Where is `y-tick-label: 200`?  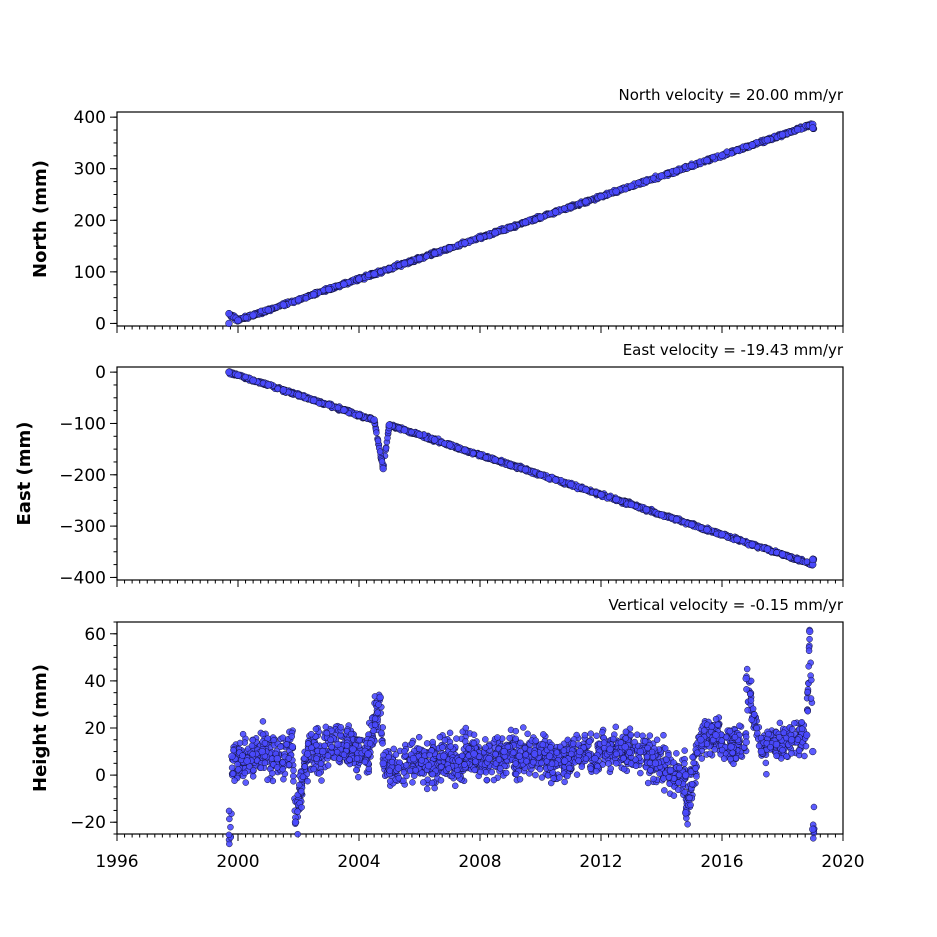
y-tick-label: 200 is located at coordinates (90, 221).